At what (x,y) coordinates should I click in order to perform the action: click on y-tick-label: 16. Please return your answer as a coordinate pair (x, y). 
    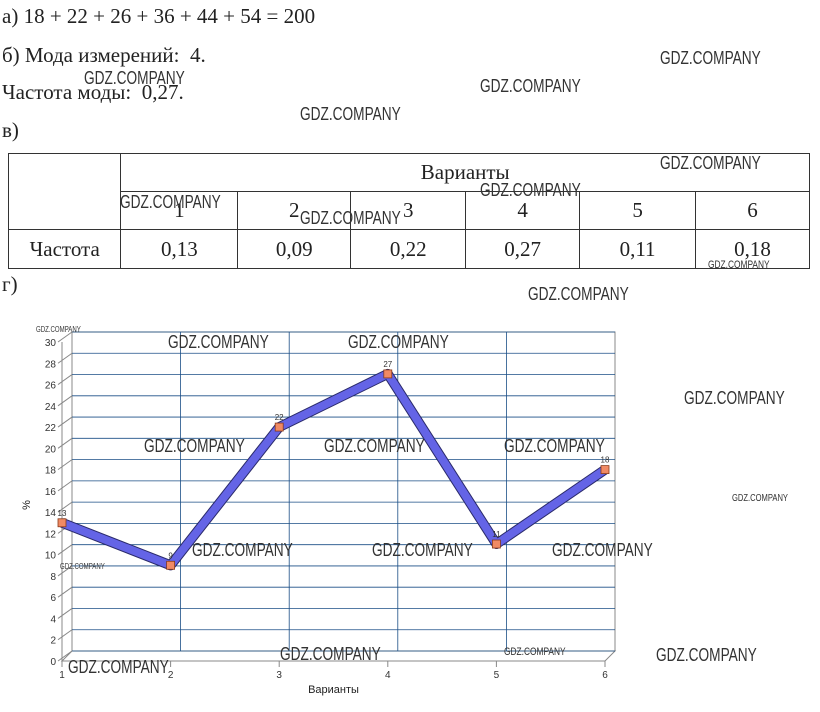
    Looking at the image, I should click on (51, 492).